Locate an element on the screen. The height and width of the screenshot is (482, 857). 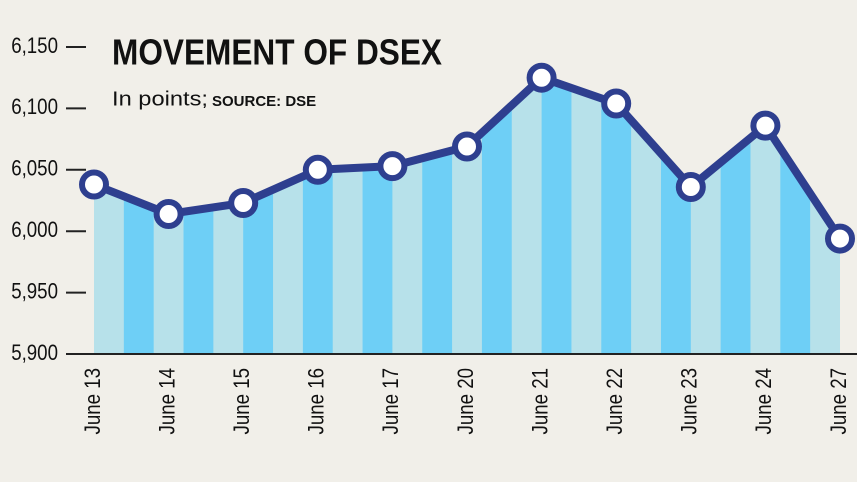
chart-title: MOVEMENT OF DSEX is located at coordinates (277, 52).